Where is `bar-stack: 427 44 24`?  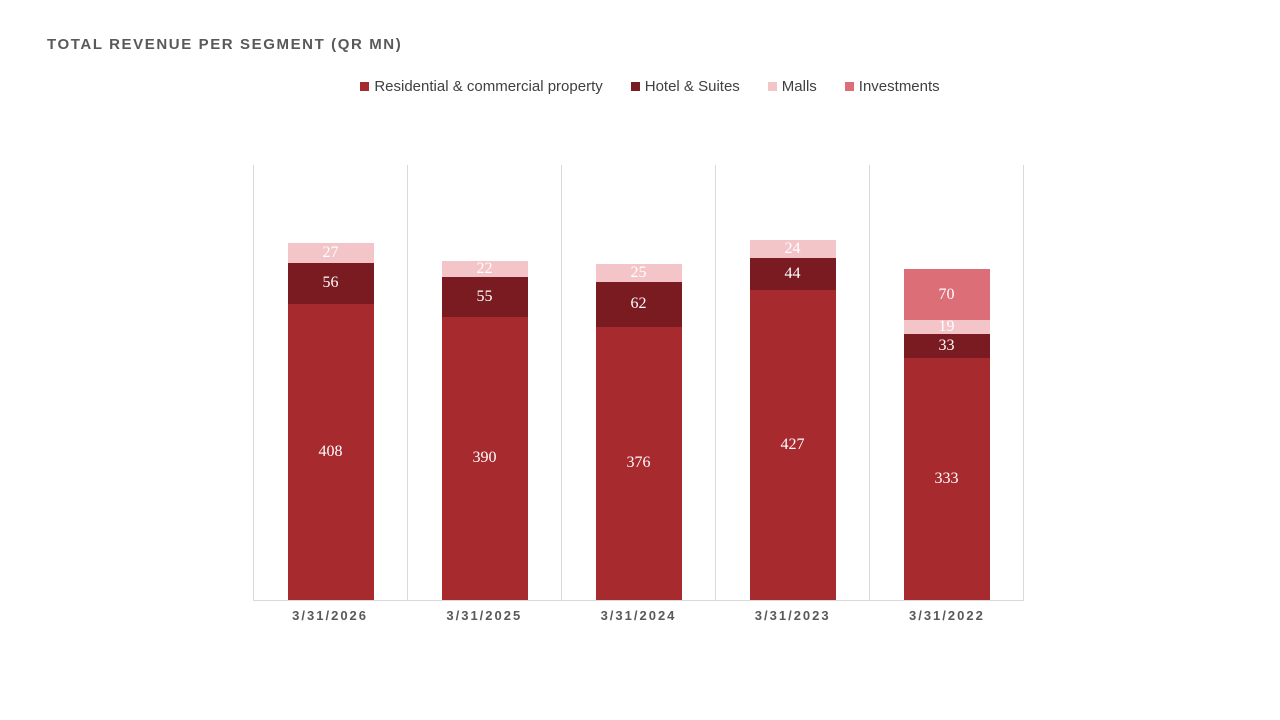 bar-stack: 427 44 24 is located at coordinates (792, 420).